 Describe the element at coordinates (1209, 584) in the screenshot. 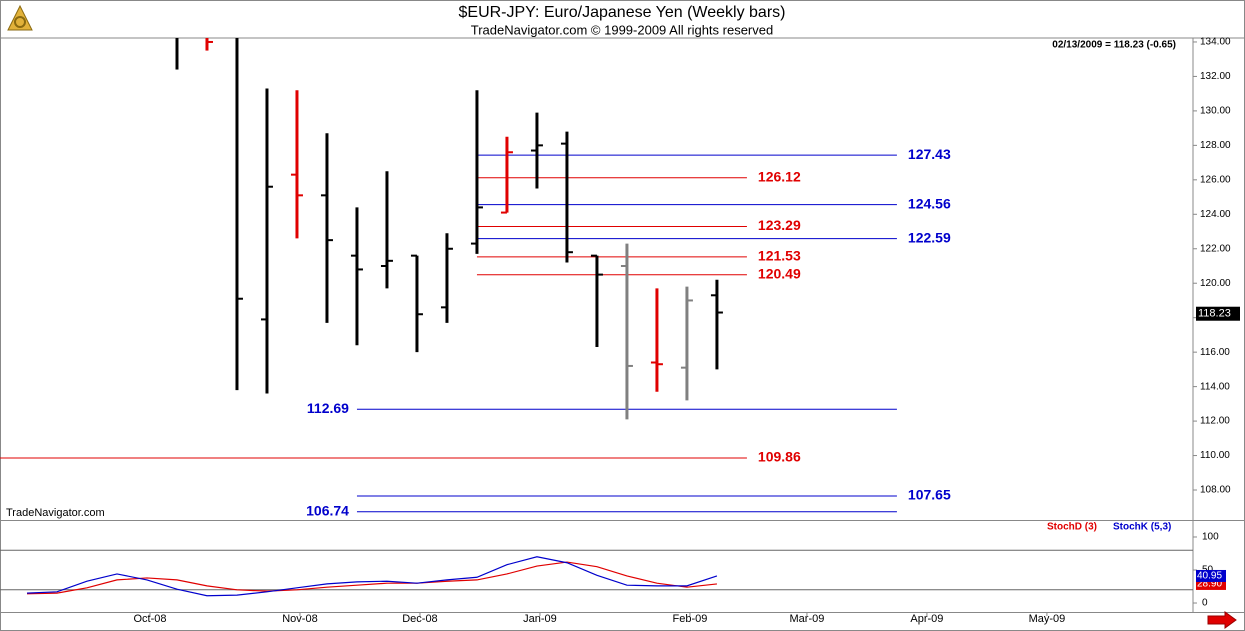

I see `last-value-label: 28.90` at that location.